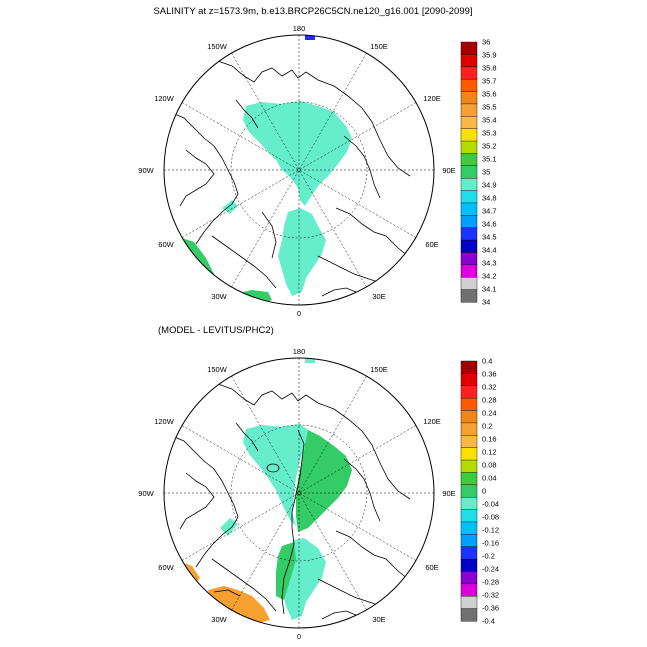 This screenshot has height=647, width=647. Describe the element at coordinates (487, 361) in the screenshot. I see `colorbar-label: 0.4` at that location.